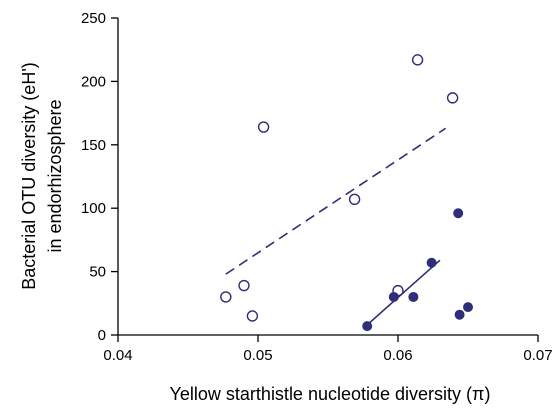 This screenshot has height=413, width=556. I want to click on x-tick-label: 0.07, so click(537, 355).